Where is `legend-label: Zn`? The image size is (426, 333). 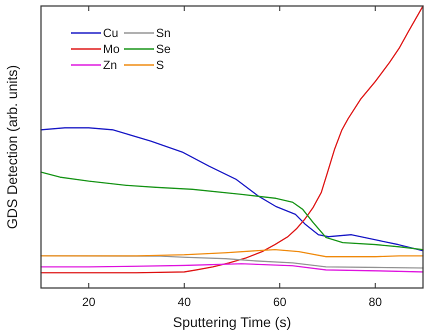 legend-label: Zn is located at coordinates (110, 65).